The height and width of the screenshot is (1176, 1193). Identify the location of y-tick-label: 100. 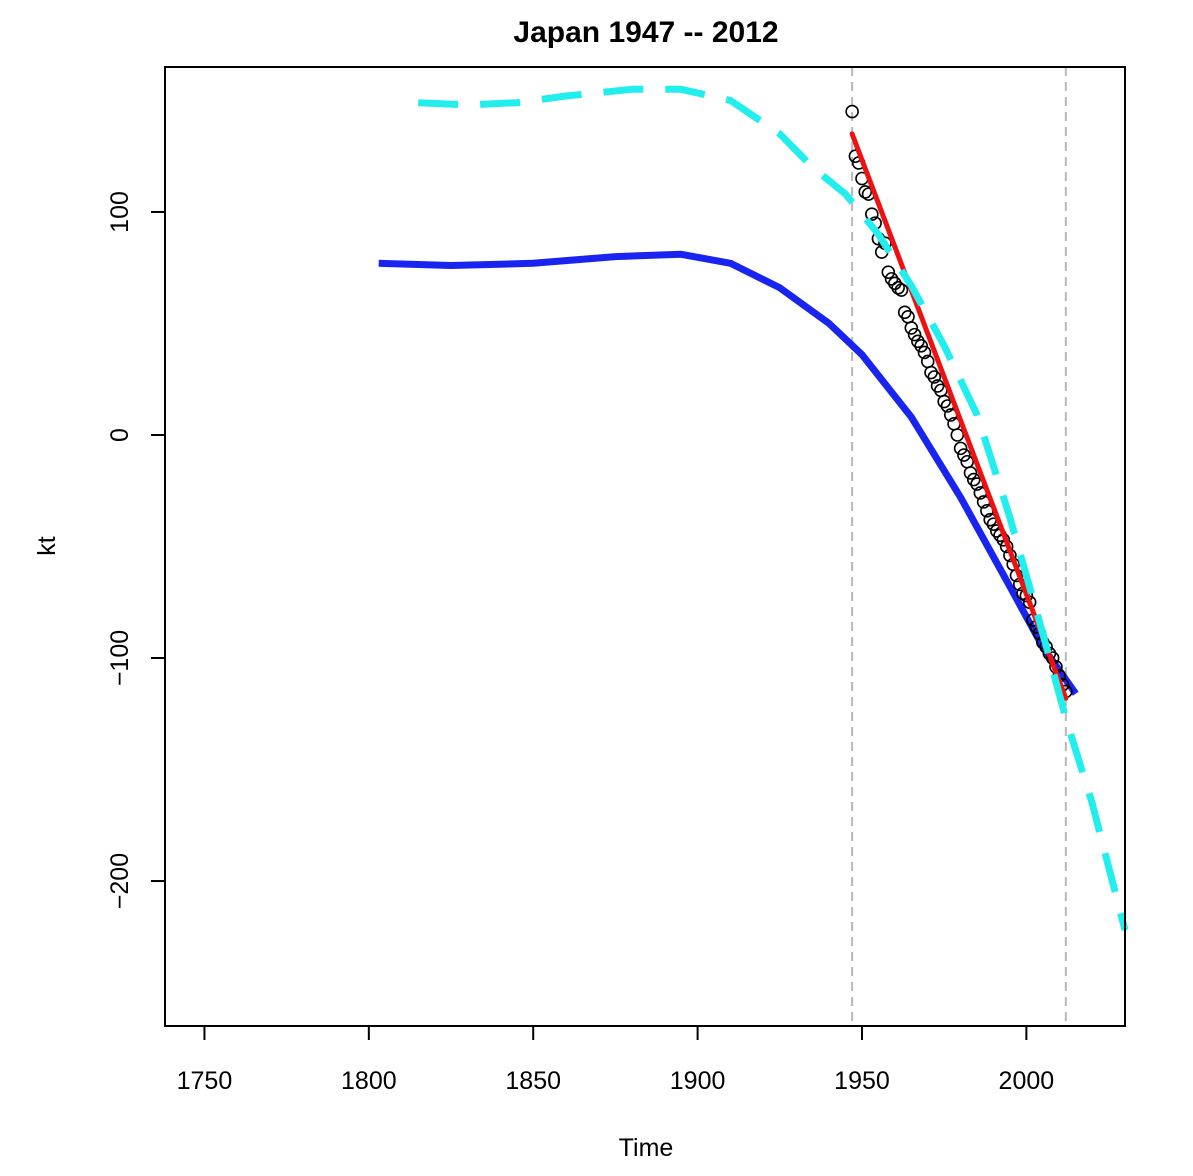
(120, 212).